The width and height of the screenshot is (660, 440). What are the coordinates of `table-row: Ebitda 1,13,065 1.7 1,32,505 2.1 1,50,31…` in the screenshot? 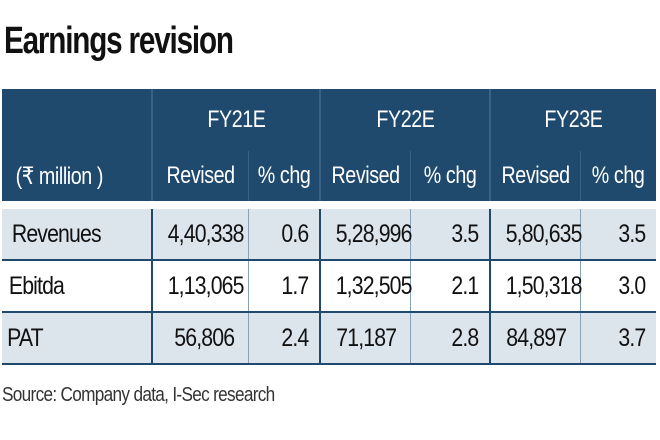 It's located at (329, 286).